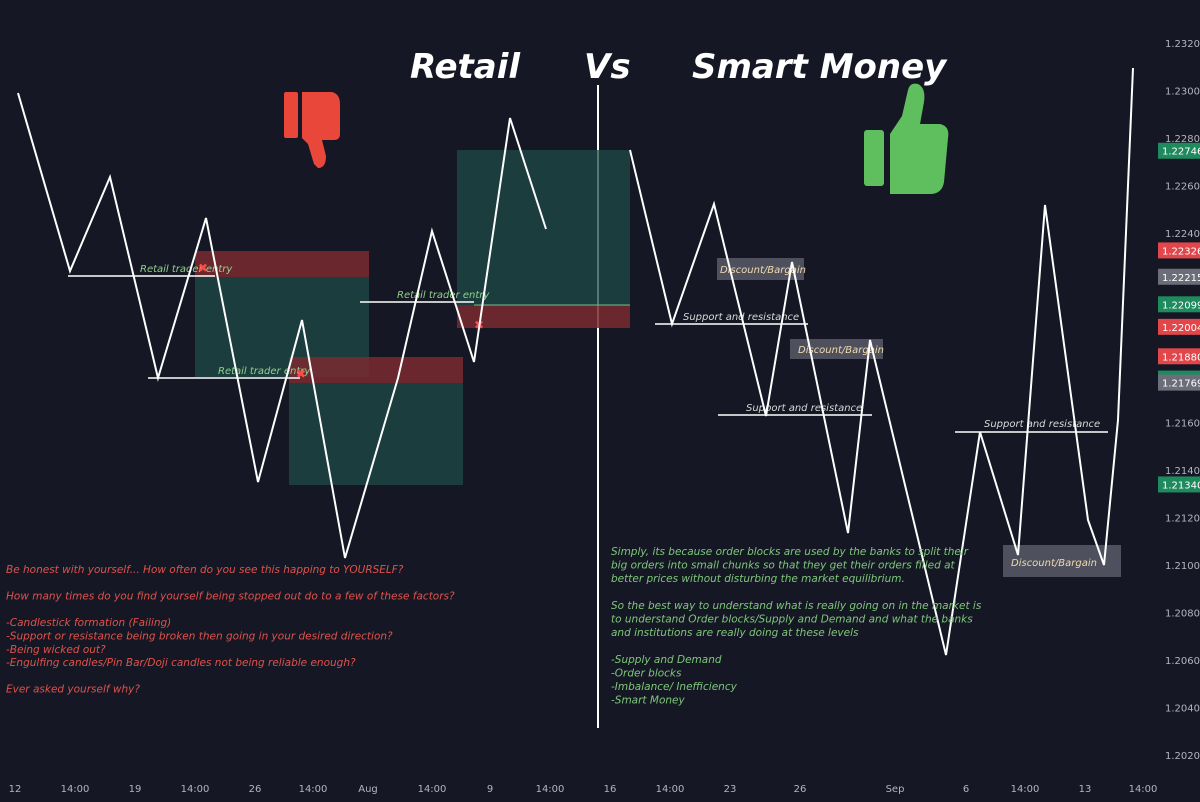 The width and height of the screenshot is (1200, 802). Describe the element at coordinates (1182, 234) in the screenshot. I see `price-tick: 1.22400` at that location.